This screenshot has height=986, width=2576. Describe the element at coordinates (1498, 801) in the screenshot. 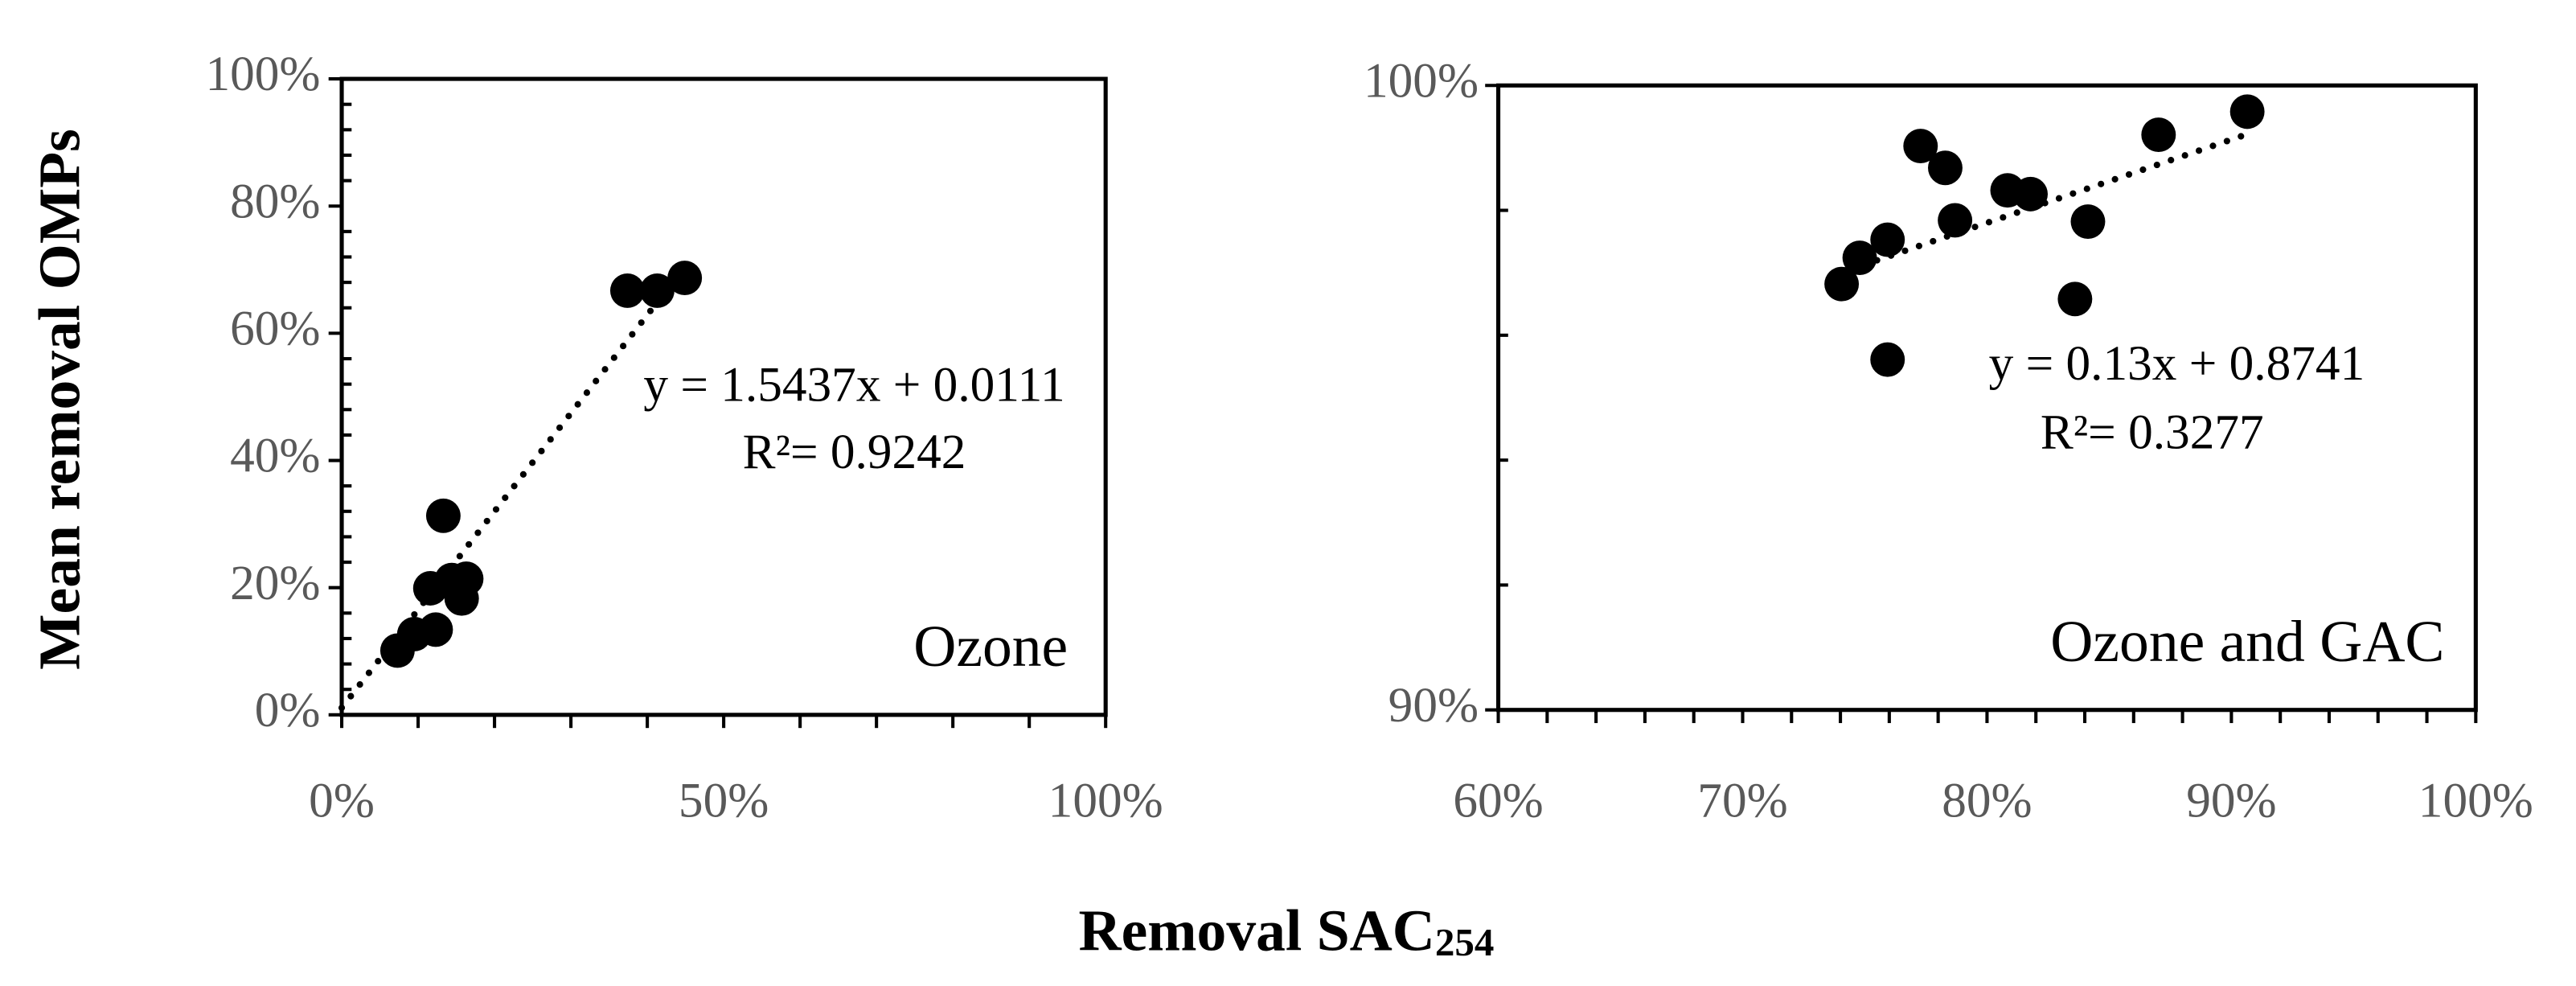

I see `x-tick-label: 60%` at that location.